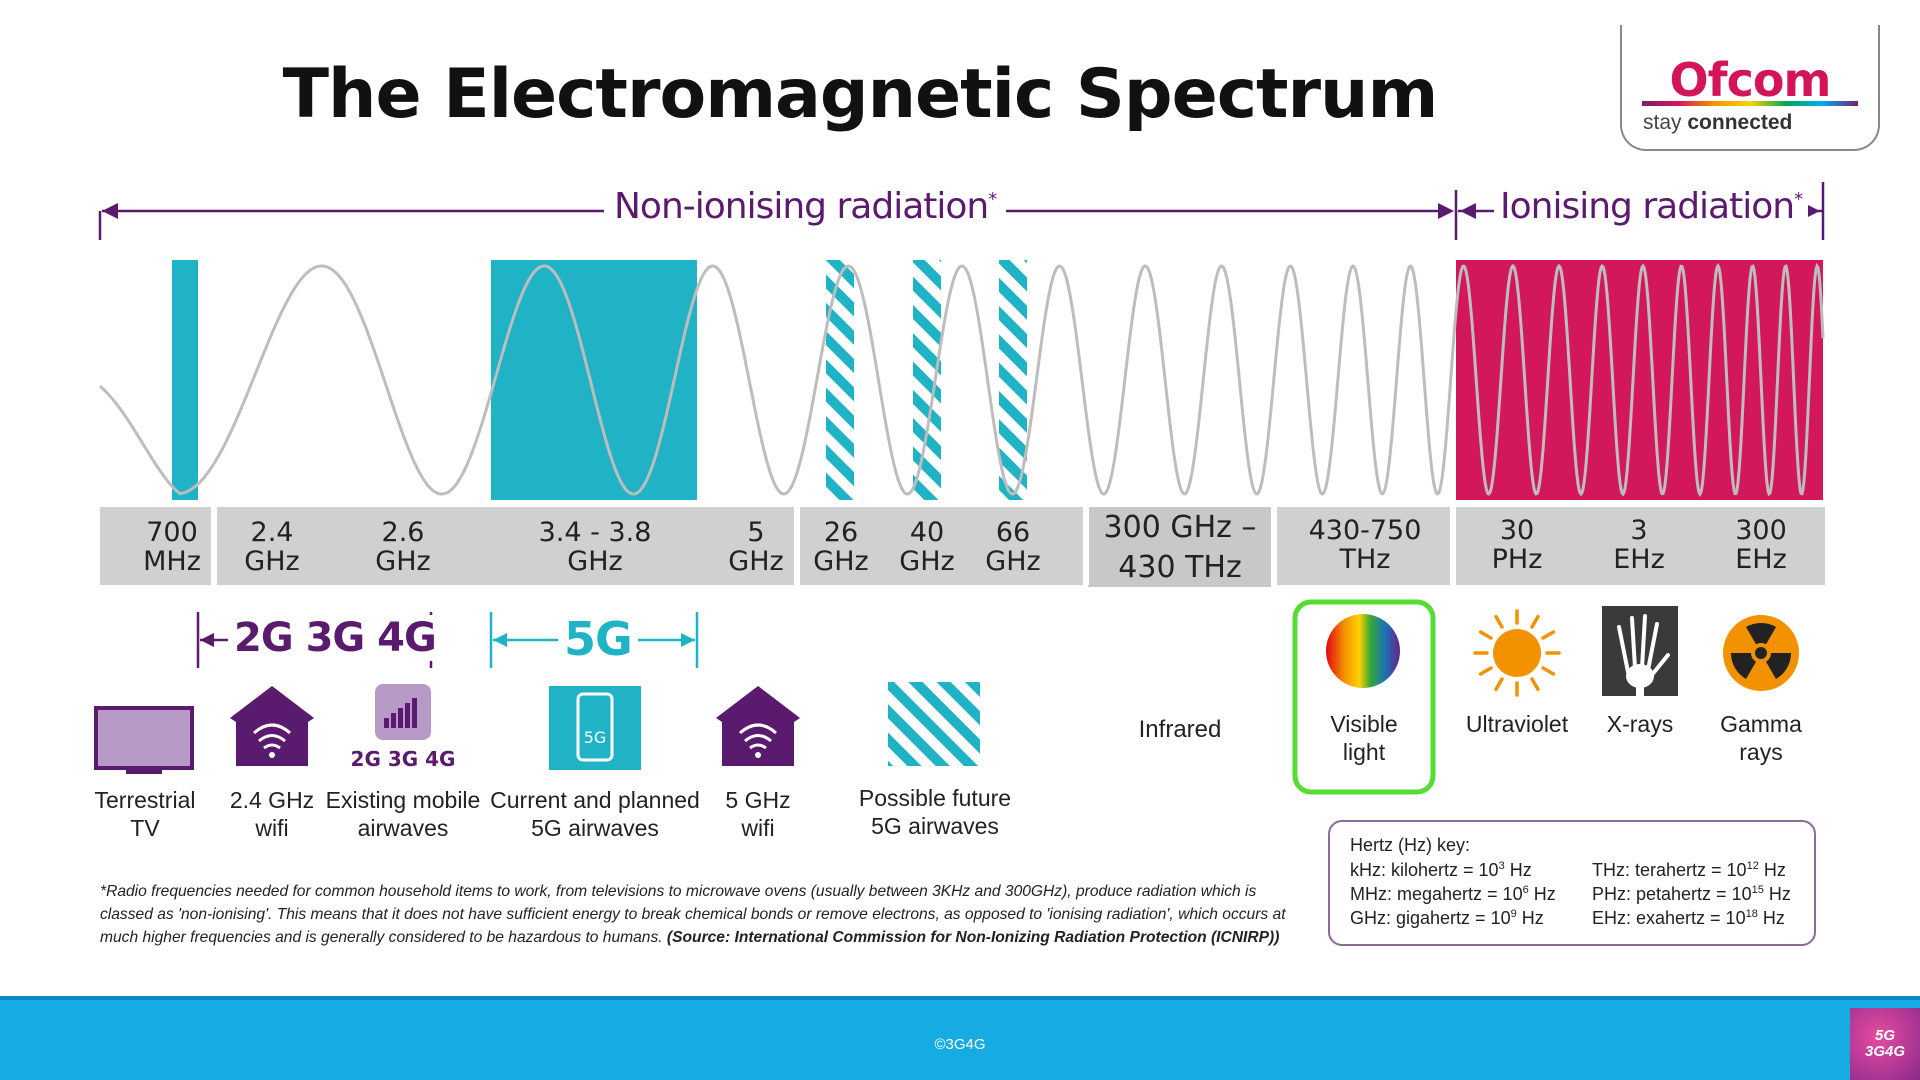  What do you see at coordinates (1647, 206) in the screenshot?
I see `ionising-text: Ionising radiation` at bounding box center [1647, 206].